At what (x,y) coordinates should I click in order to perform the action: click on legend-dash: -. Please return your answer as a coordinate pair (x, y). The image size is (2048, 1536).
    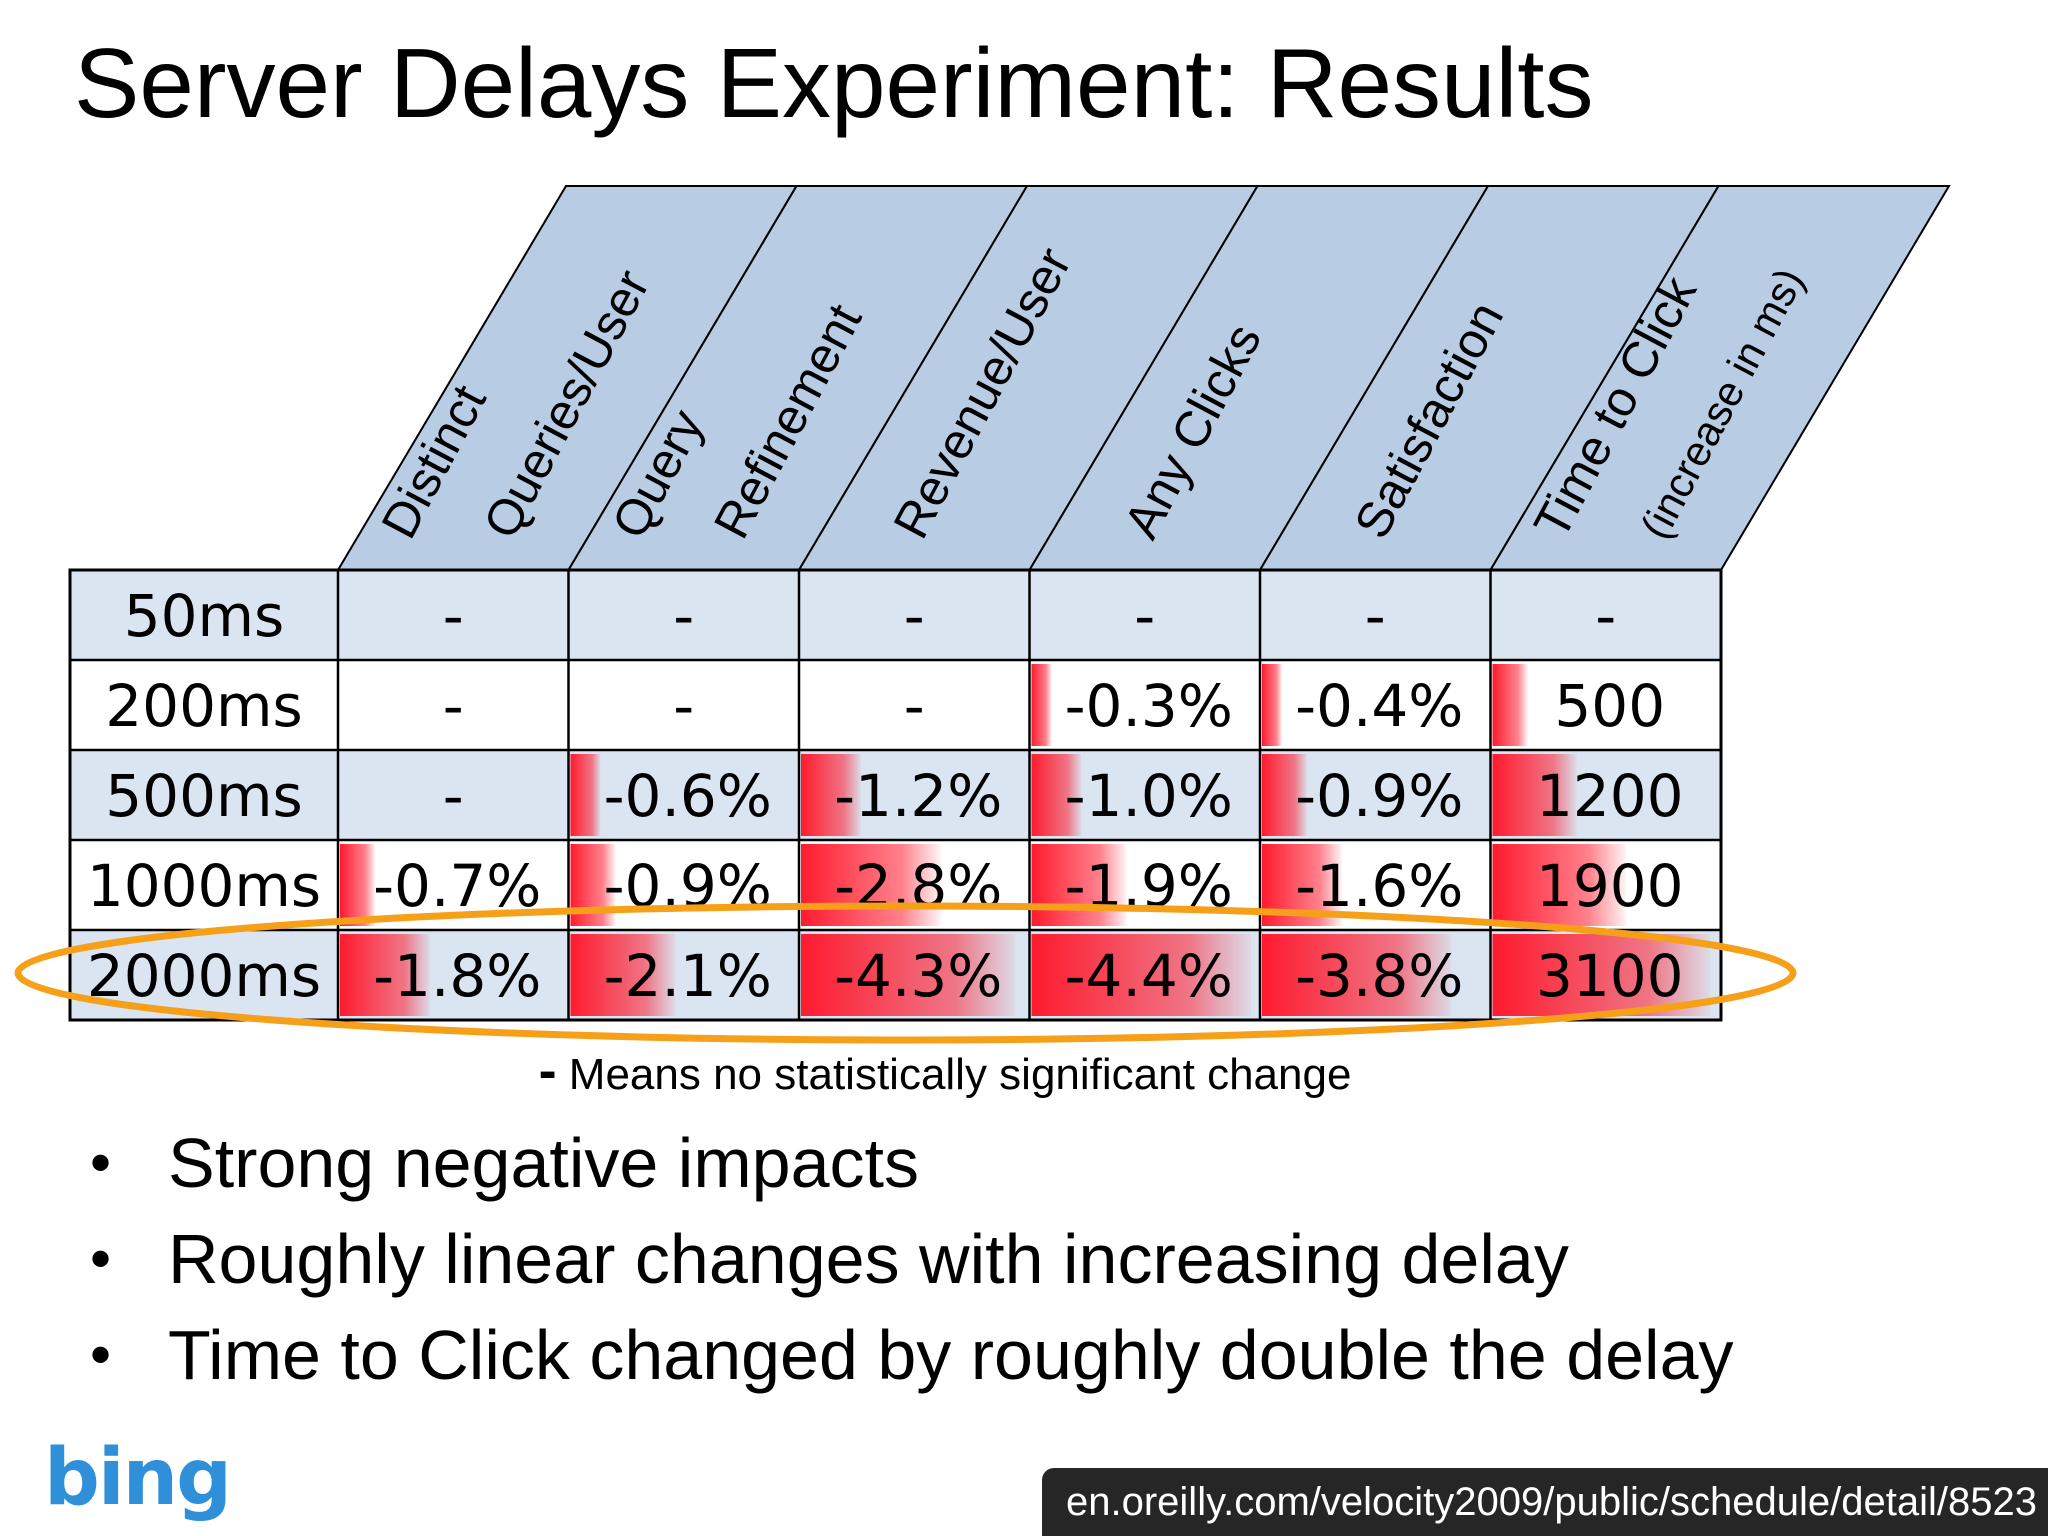
    Looking at the image, I should click on (547, 1071).